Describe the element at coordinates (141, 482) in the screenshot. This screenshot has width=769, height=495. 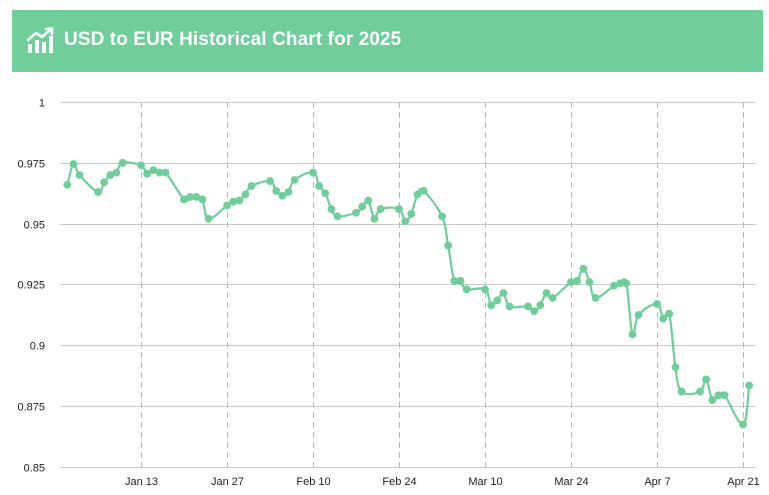
I see `x-tick-label: Jan 13` at that location.